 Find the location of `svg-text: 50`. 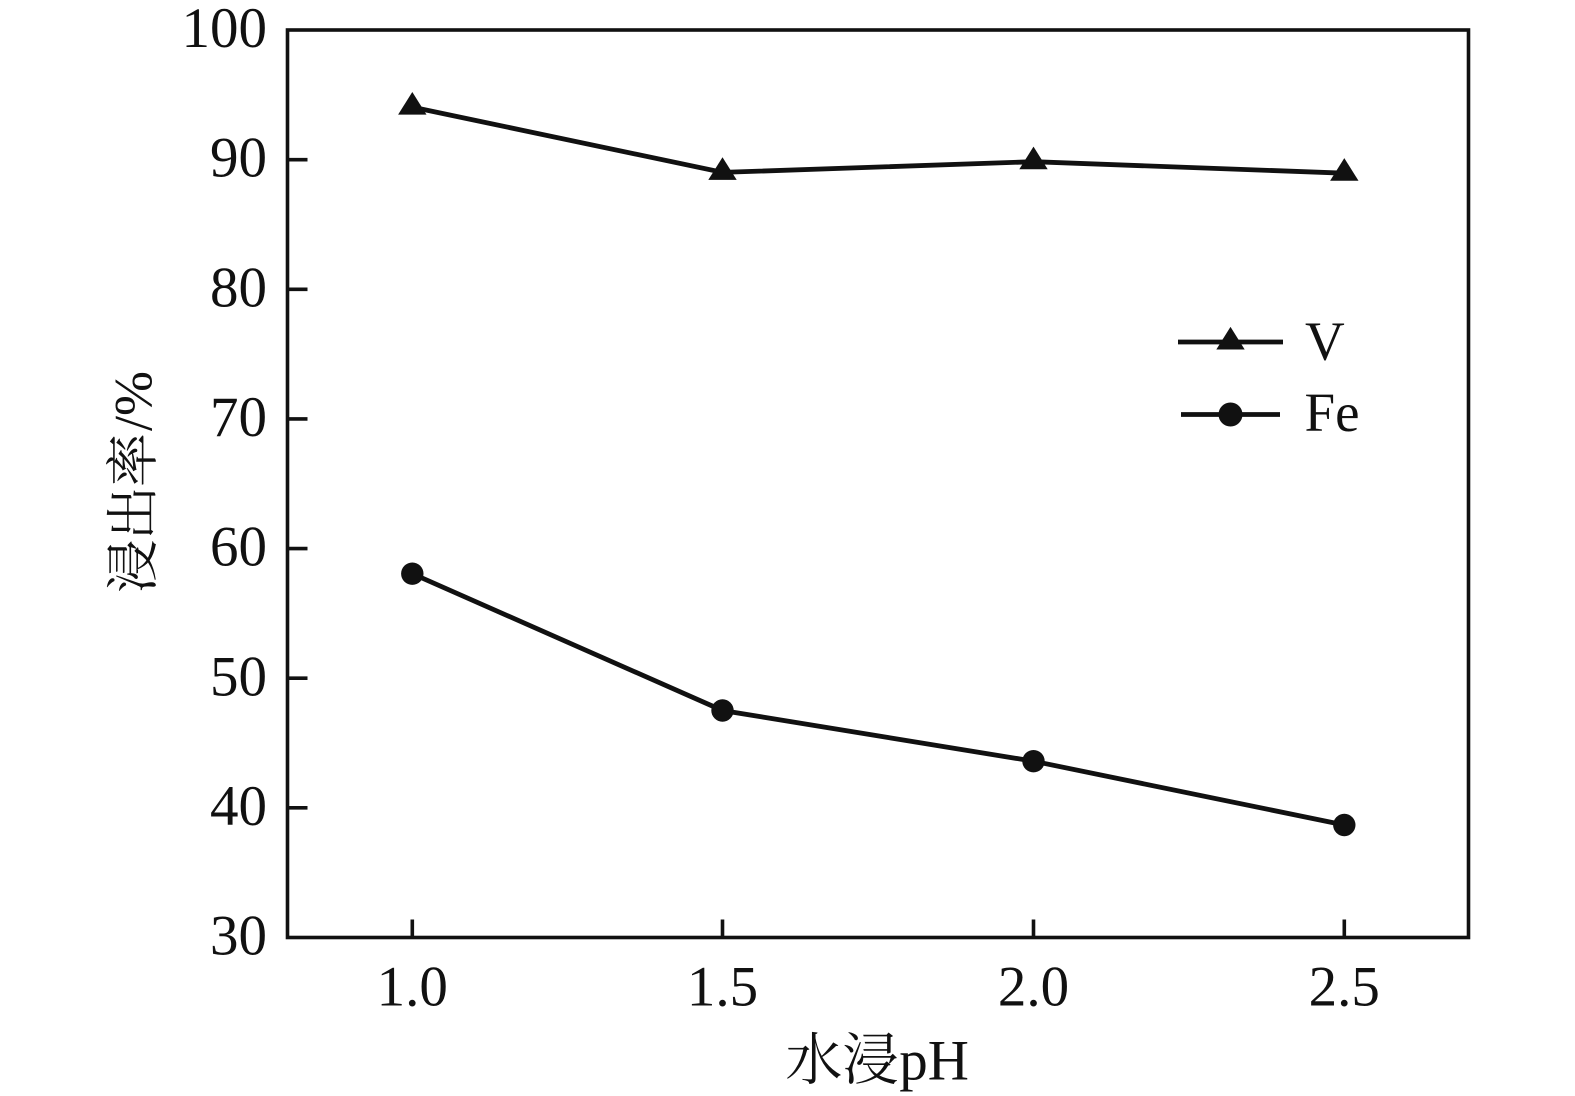

svg-text: 50 is located at coordinates (238, 676).